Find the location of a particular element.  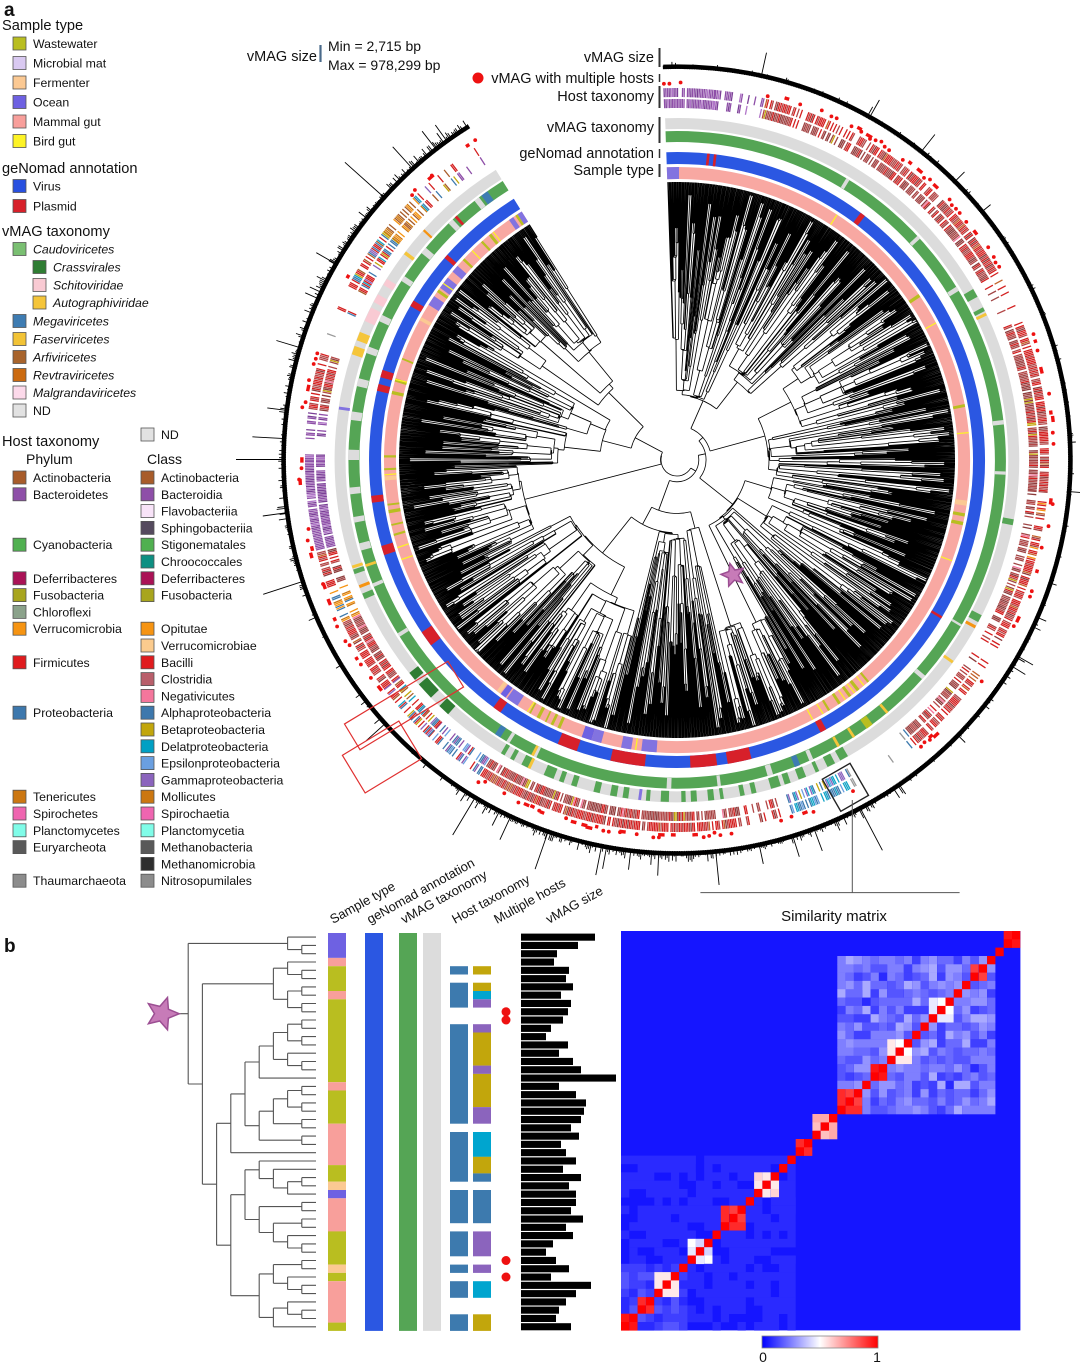

svg-text: Microbial mat is located at coordinates (70, 64).